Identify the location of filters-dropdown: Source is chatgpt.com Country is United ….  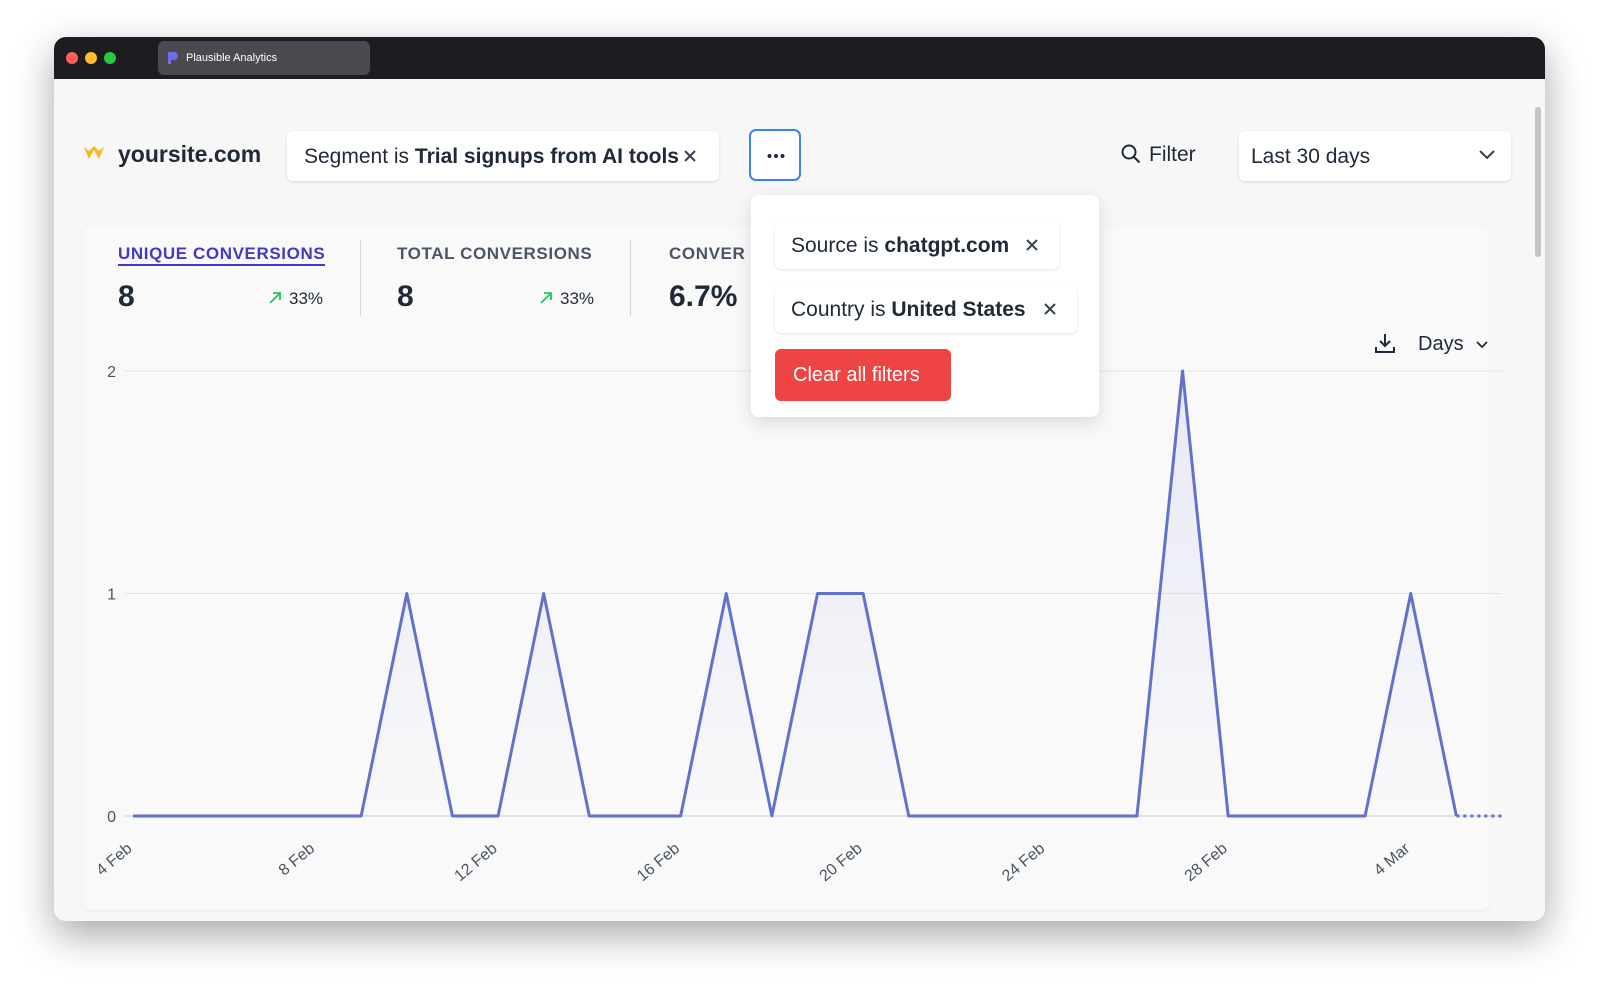
(925, 306).